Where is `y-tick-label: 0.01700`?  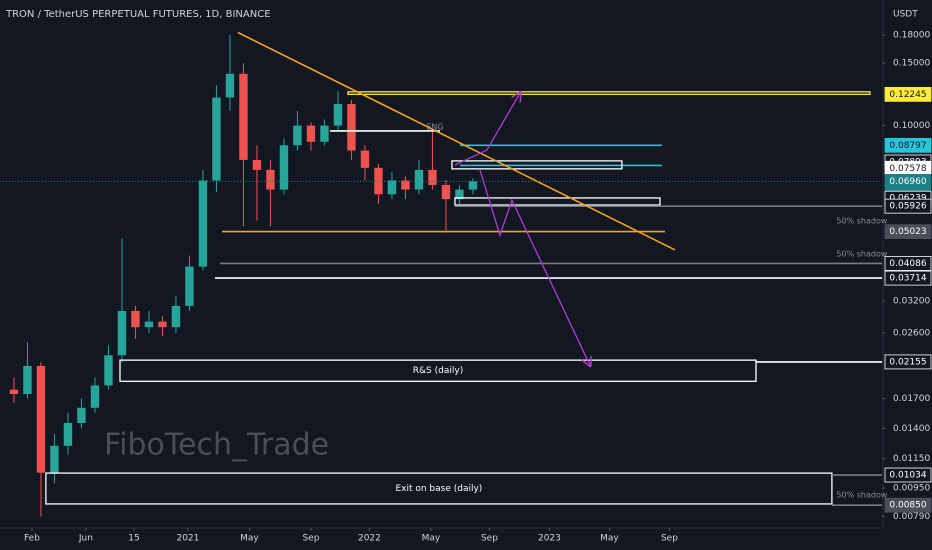 y-tick-label: 0.01700 is located at coordinates (911, 399).